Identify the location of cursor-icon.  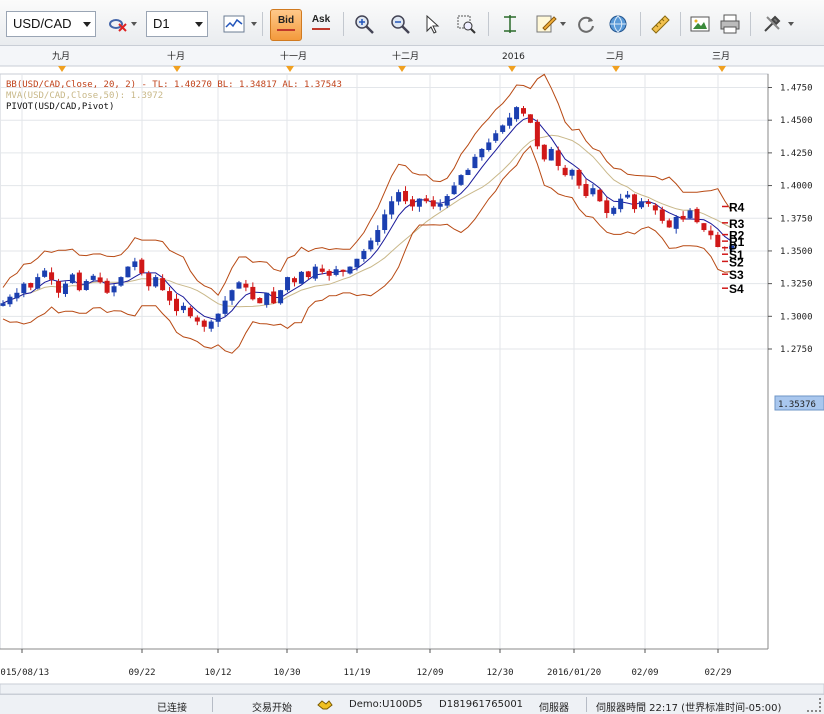
(433, 24).